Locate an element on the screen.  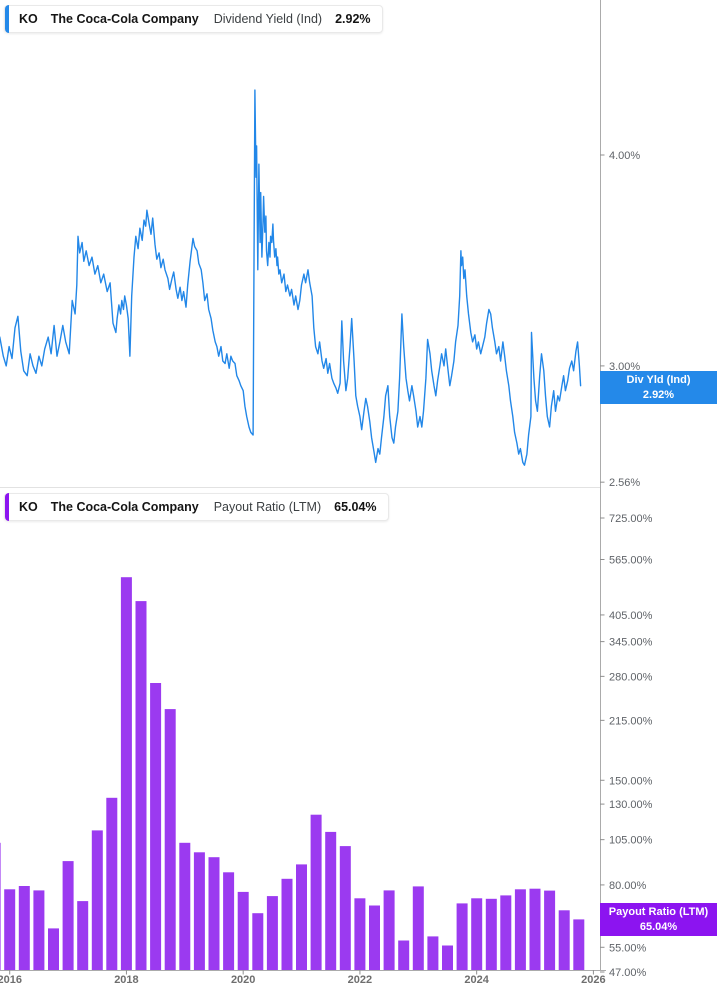
payout-ratio-bar-2024Q2 is located at coordinates (491, 934).